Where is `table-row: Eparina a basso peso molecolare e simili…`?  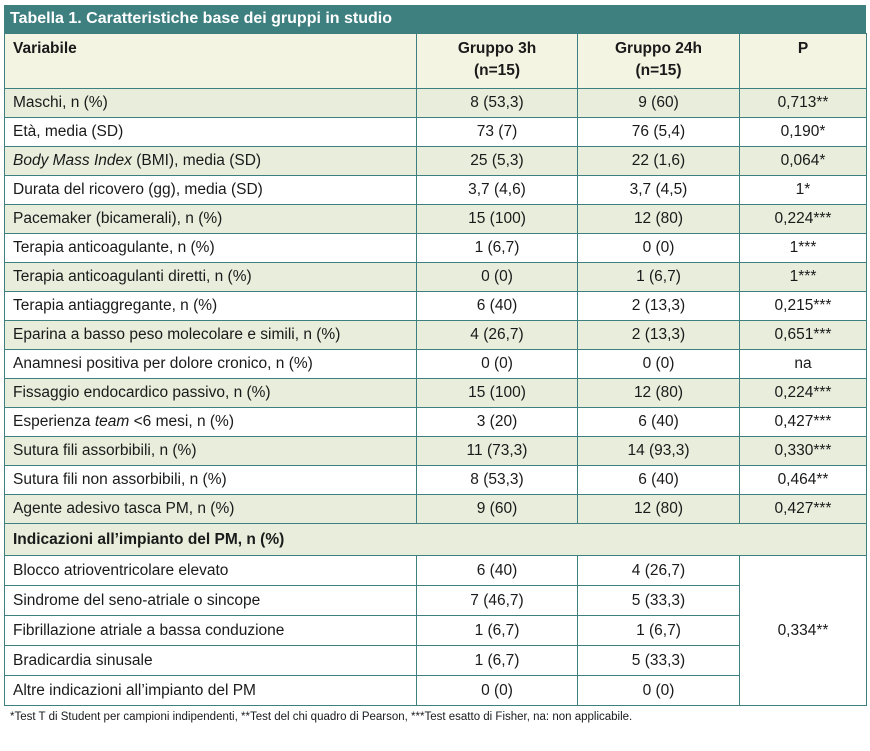
table-row: Eparina a basso peso molecolare e simili… is located at coordinates (435, 335).